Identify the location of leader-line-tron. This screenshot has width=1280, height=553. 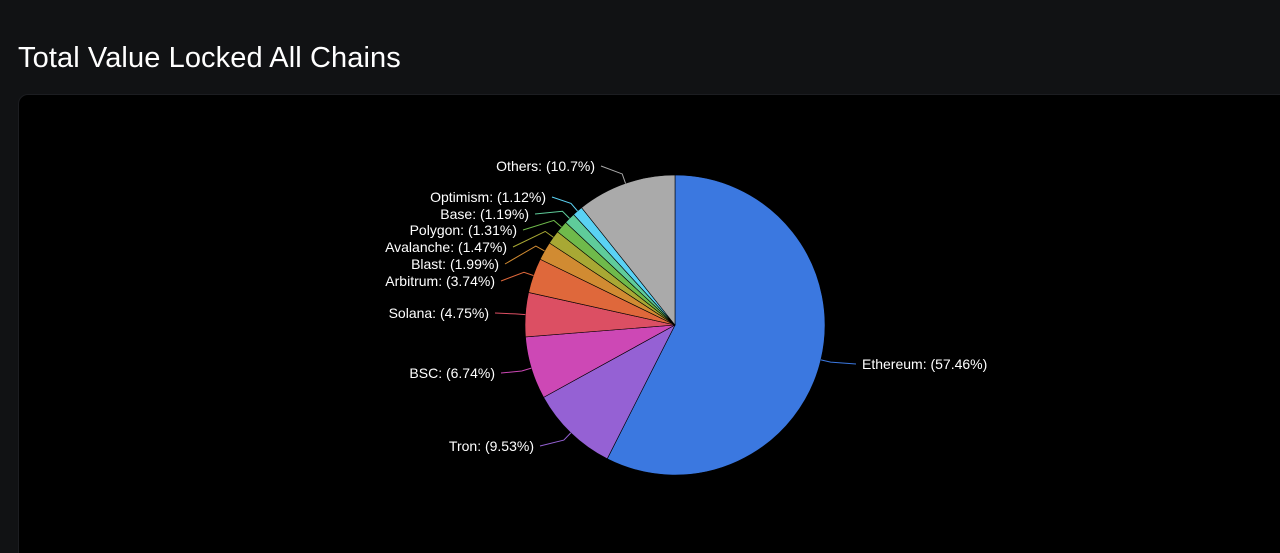
(555, 439).